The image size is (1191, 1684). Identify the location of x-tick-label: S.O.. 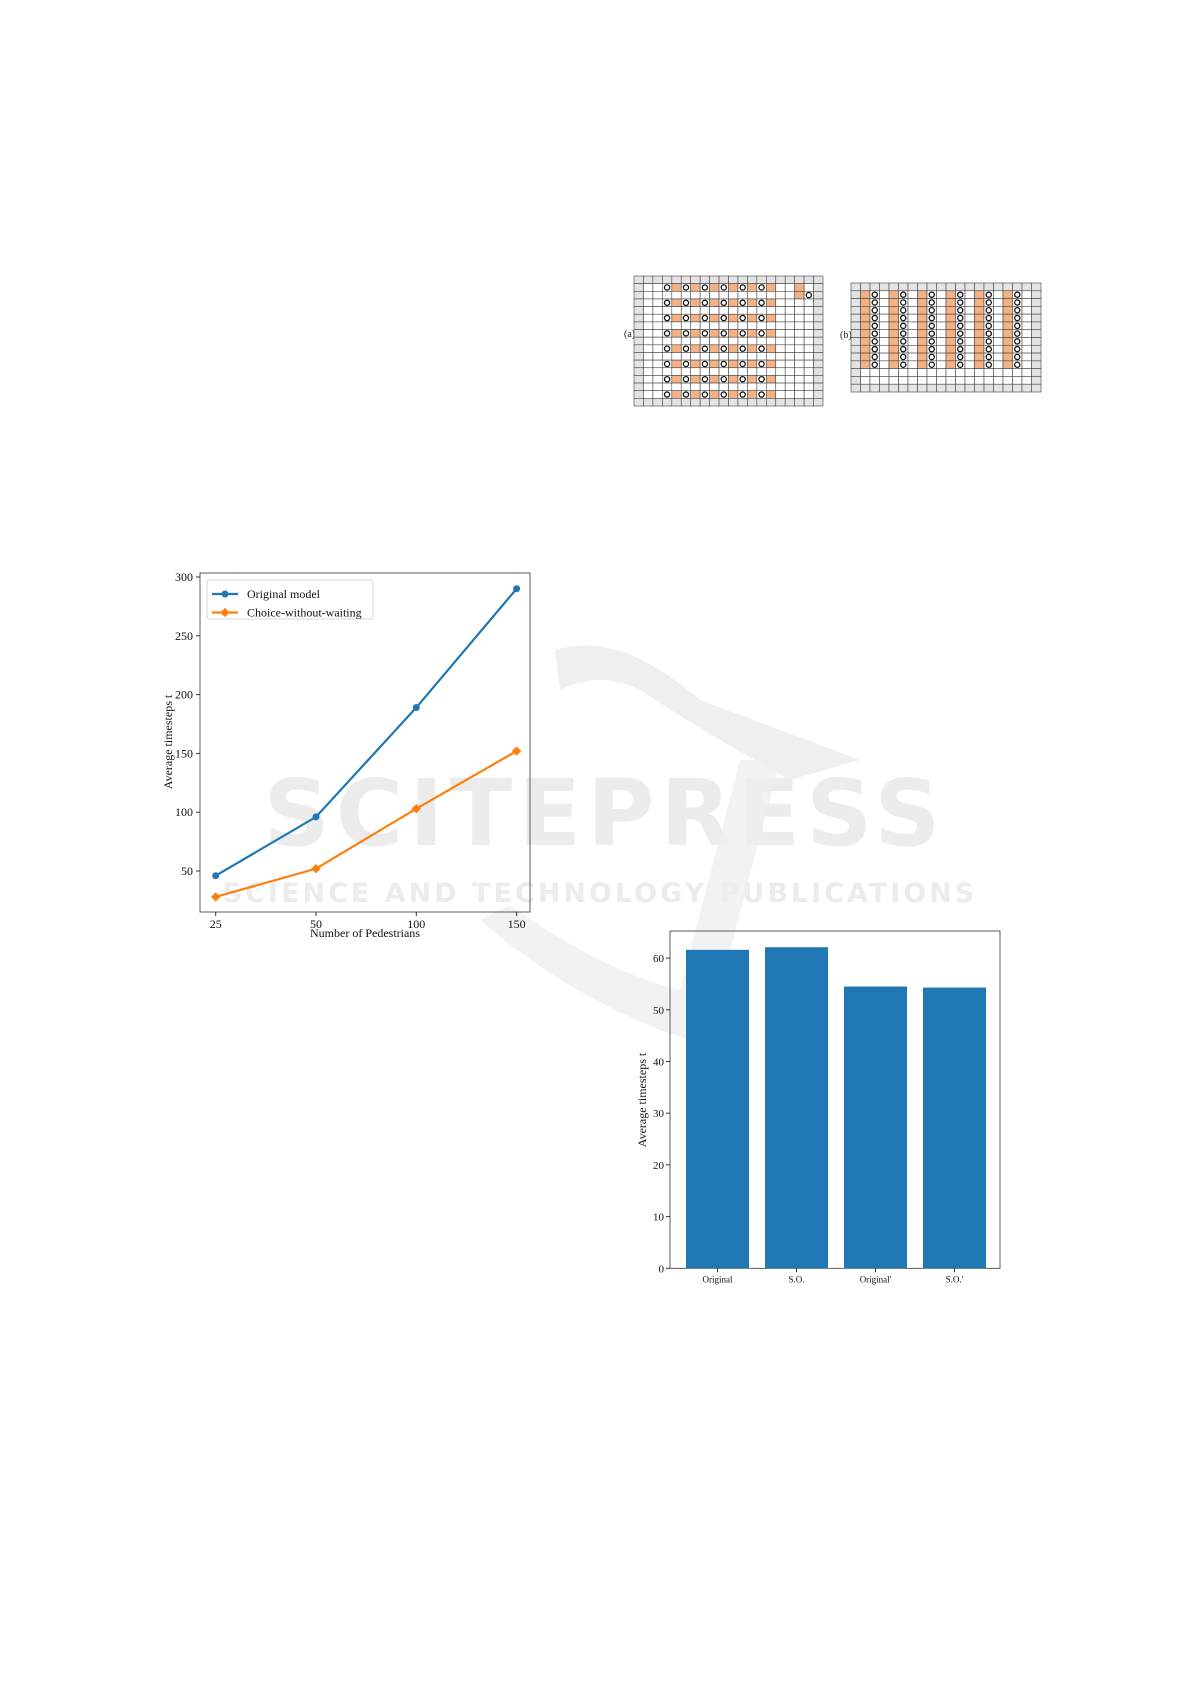
(796, 1279).